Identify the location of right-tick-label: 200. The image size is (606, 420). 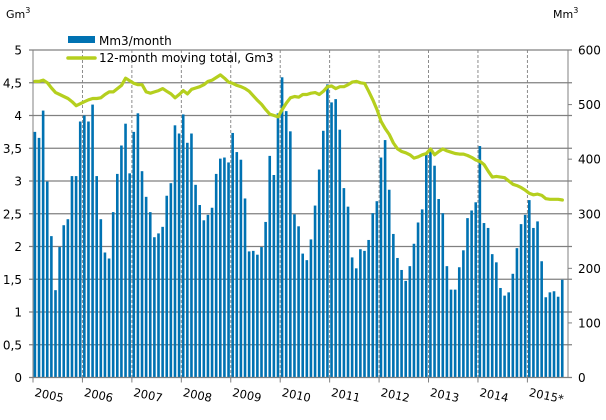
(589, 269).